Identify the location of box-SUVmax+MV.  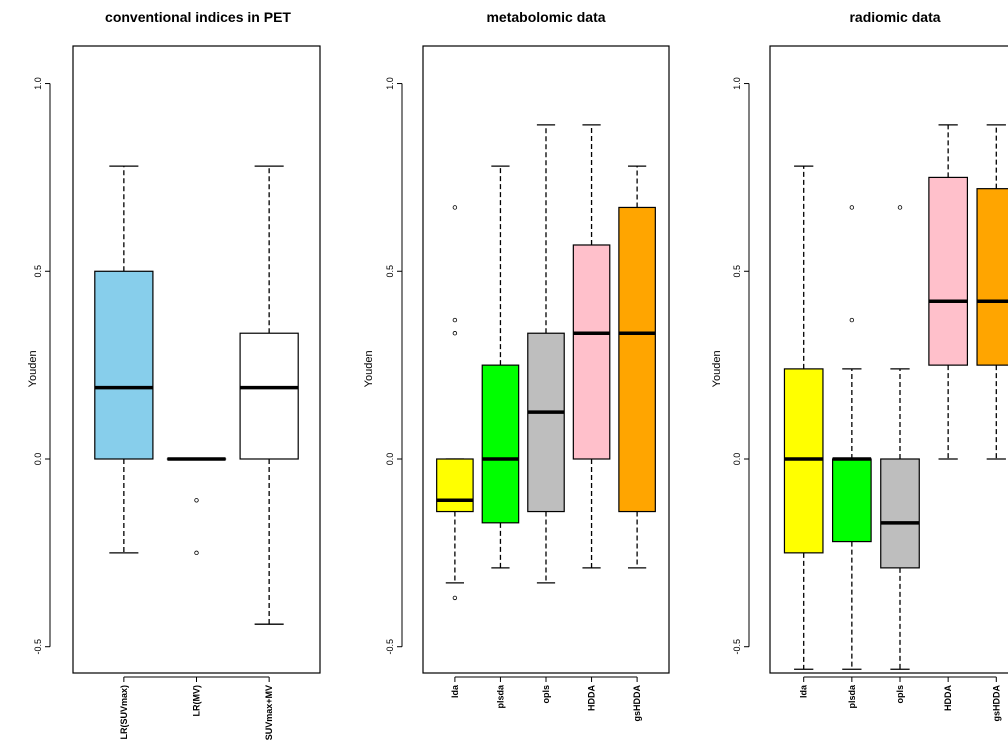
(269, 395).